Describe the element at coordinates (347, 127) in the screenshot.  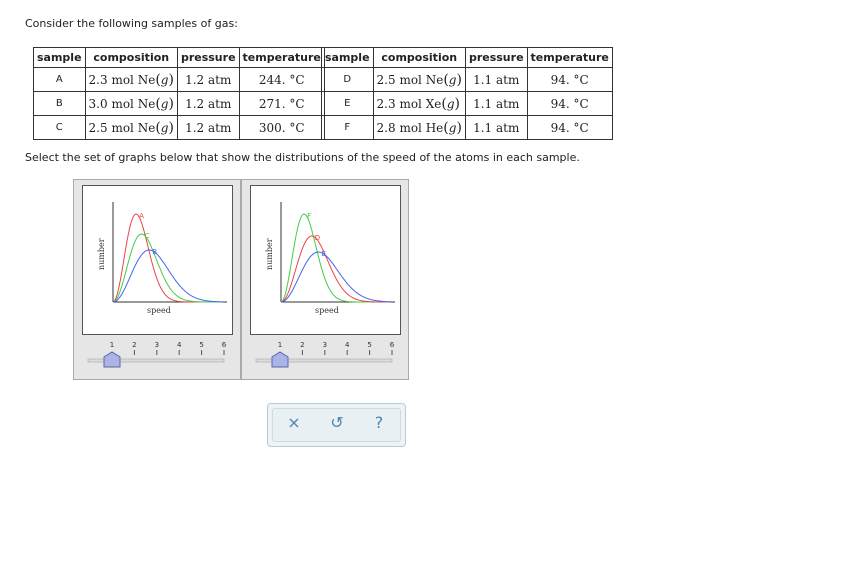
I see `sample-cell: F` at that location.